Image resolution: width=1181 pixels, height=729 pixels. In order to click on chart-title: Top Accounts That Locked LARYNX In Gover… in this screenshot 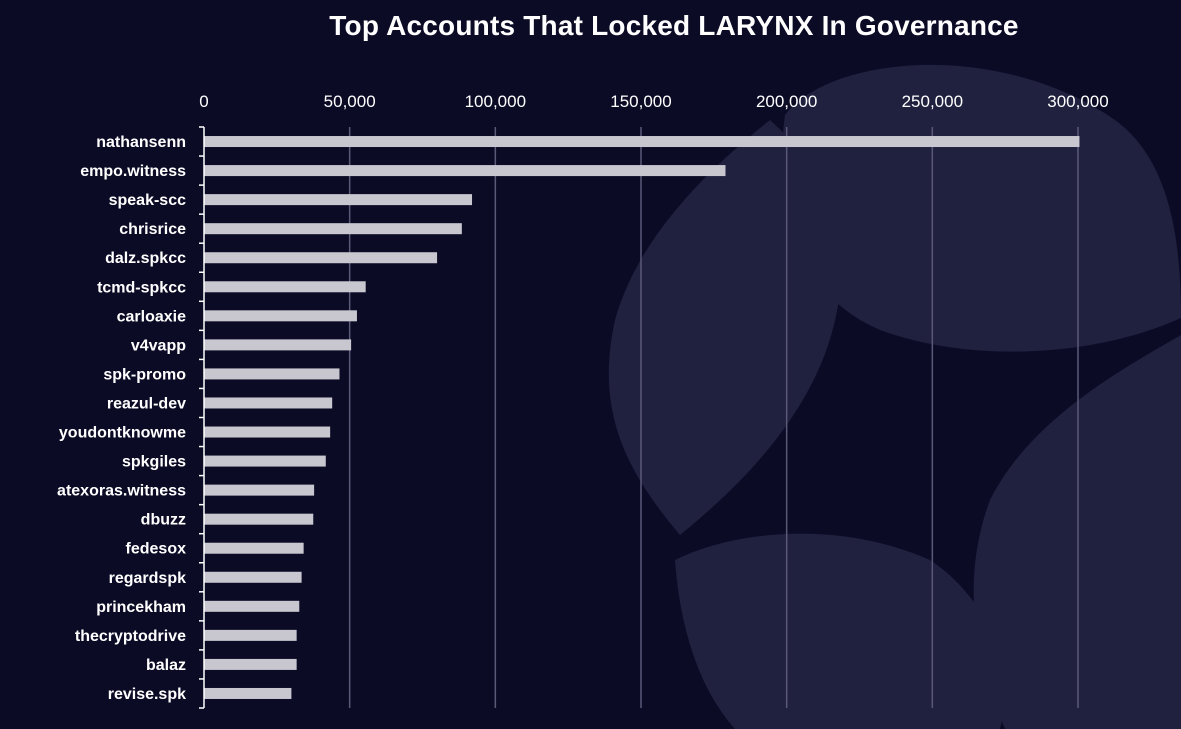, I will do `click(674, 25)`.